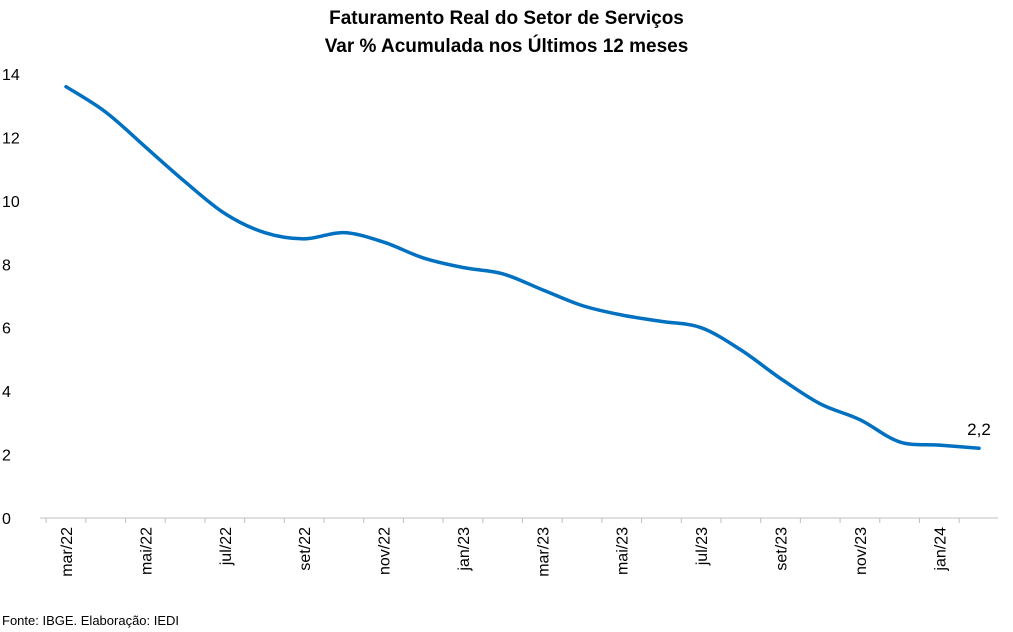 This screenshot has height=632, width=1013. I want to click on x-tick-label: mai/23, so click(623, 551).